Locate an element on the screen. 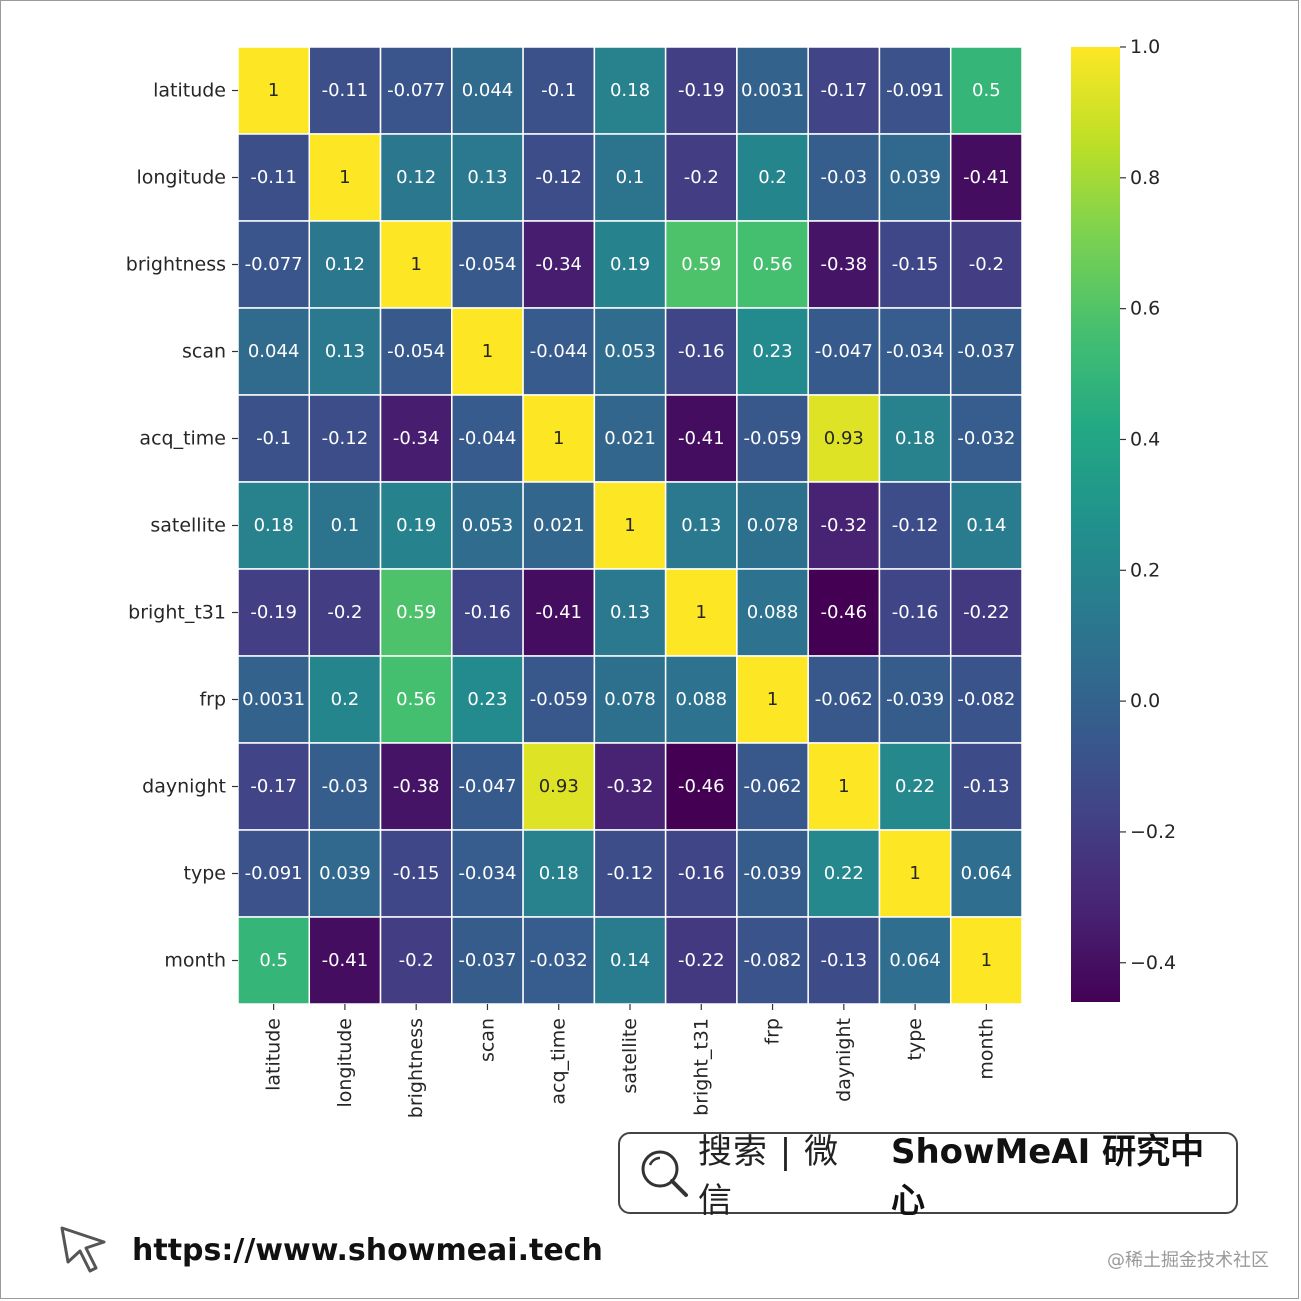 The height and width of the screenshot is (1301, 1301). cell-value-label: 0.088 is located at coordinates (702, 699).